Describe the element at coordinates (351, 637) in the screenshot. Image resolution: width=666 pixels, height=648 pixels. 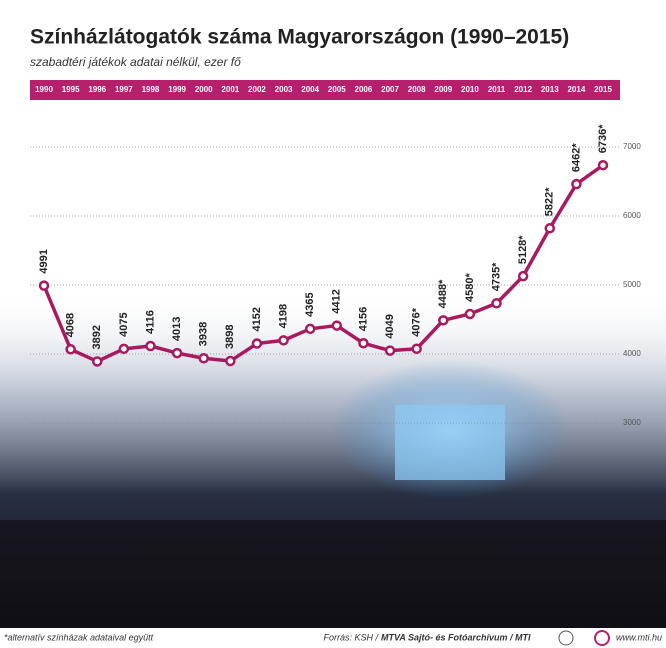
I see `source: Forrás: KSH /` at that location.